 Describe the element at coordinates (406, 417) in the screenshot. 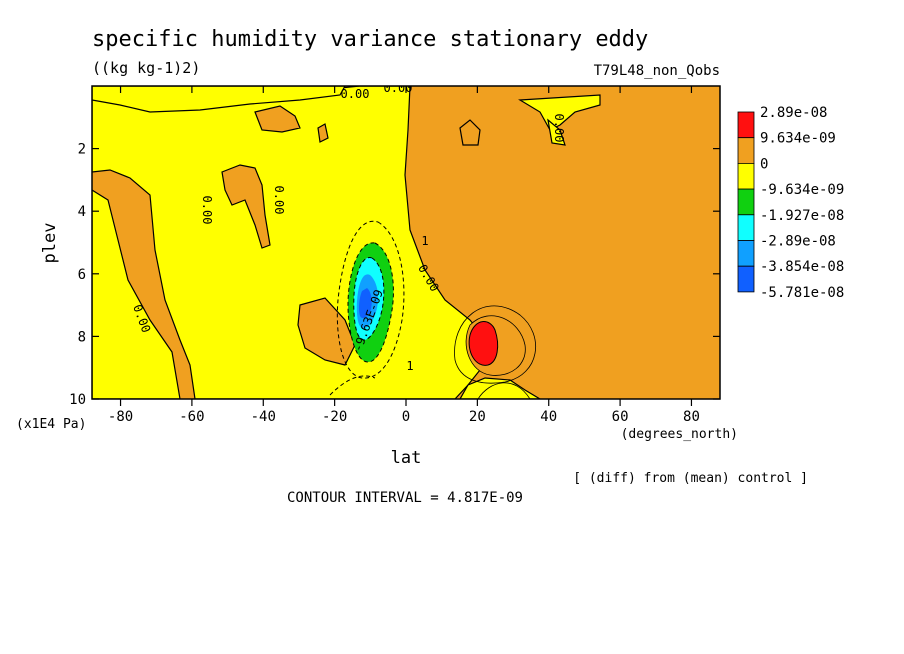

I see `x-tick-label: 0` at that location.